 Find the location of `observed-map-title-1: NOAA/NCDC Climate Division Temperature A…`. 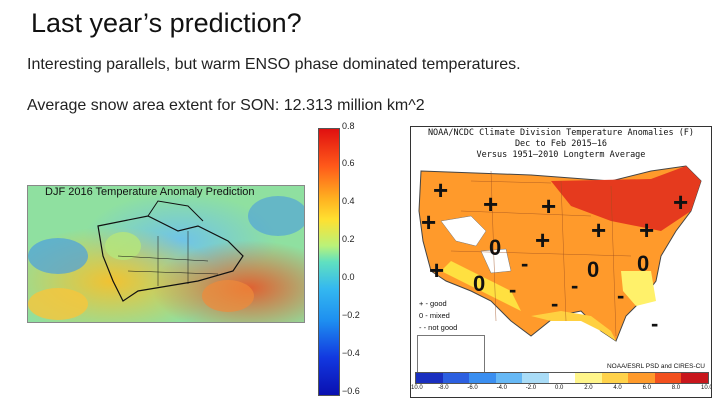

observed-map-title-1: NOAA/NCDC Climate Division Temperature A… is located at coordinates (561, 133).